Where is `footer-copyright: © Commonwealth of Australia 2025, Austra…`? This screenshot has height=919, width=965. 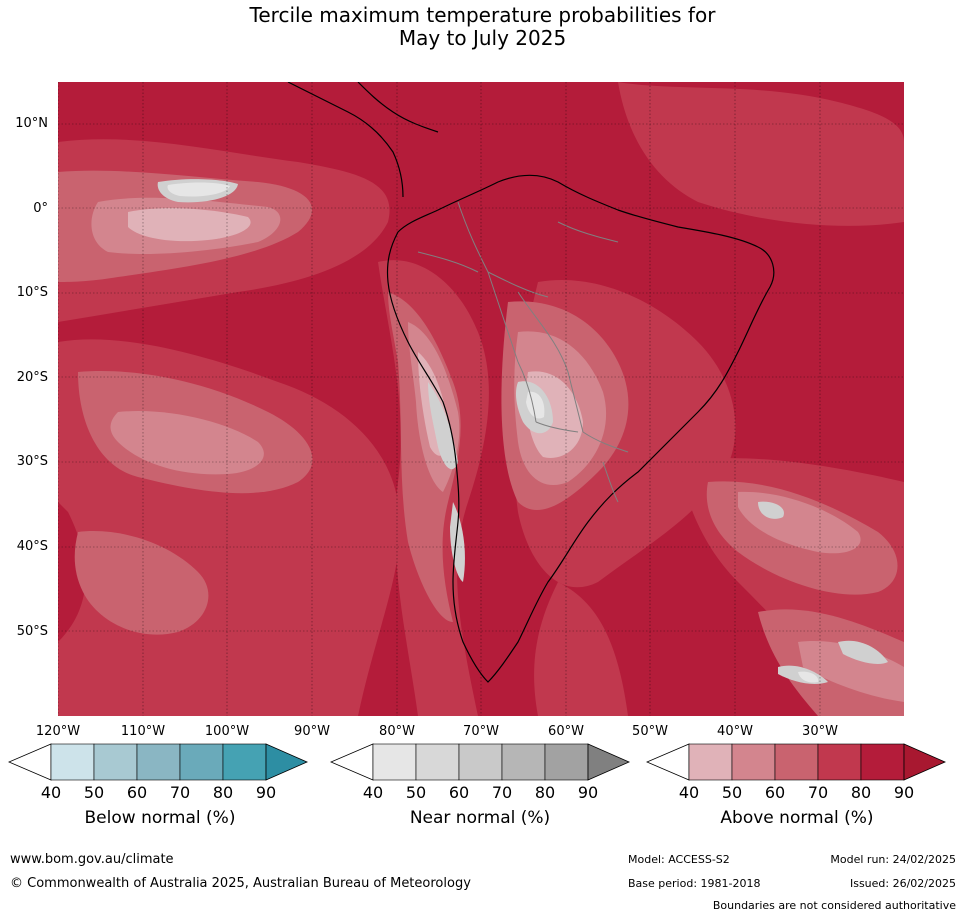
footer-copyright: © Commonwealth of Australia 2025, Austra… is located at coordinates (240, 883).